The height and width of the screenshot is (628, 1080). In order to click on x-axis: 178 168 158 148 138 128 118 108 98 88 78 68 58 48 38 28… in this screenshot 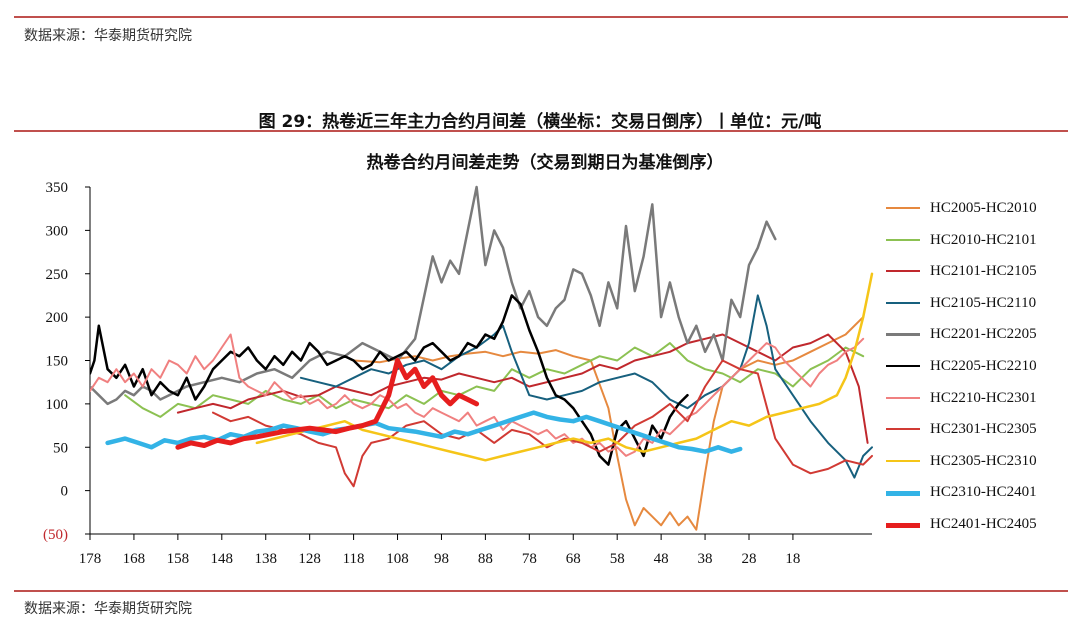, I will do `click(475, 550)`.